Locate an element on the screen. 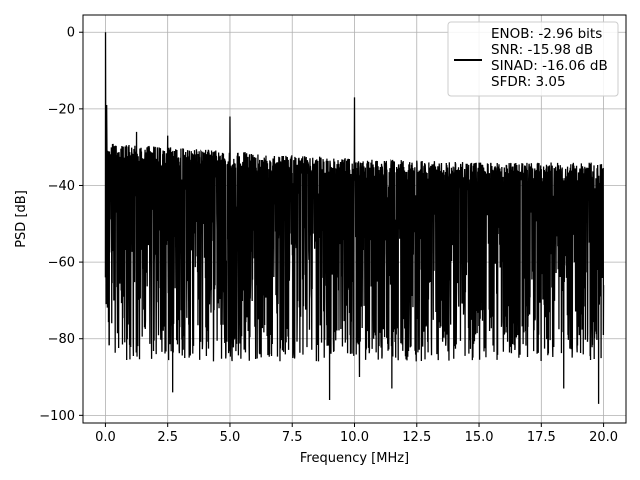 Image resolution: width=640 pixels, height=480 pixels. x-tick-label-5: 12.5 is located at coordinates (416, 437).